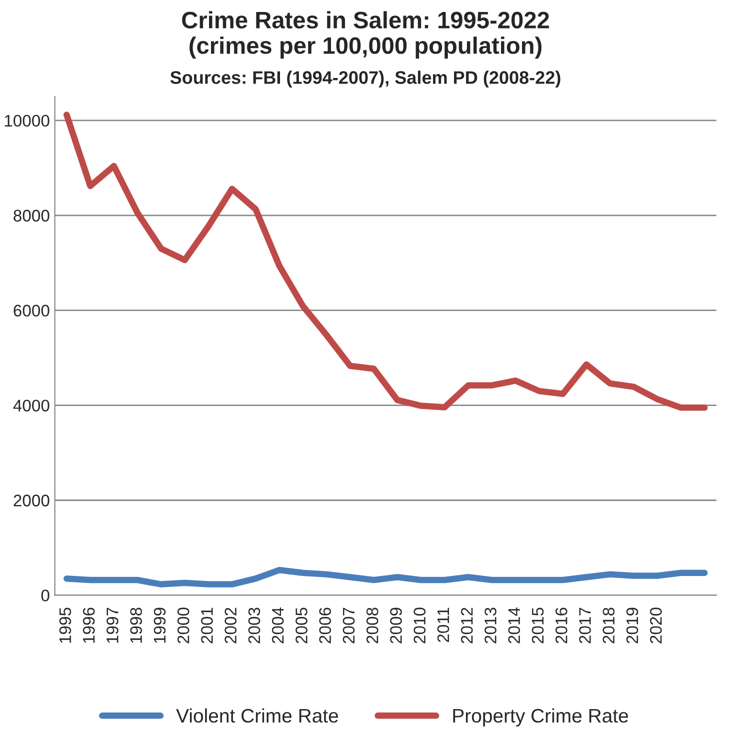 The width and height of the screenshot is (731, 744). Describe the element at coordinates (32, 310) in the screenshot. I see `y-tick-label: 6000` at that location.